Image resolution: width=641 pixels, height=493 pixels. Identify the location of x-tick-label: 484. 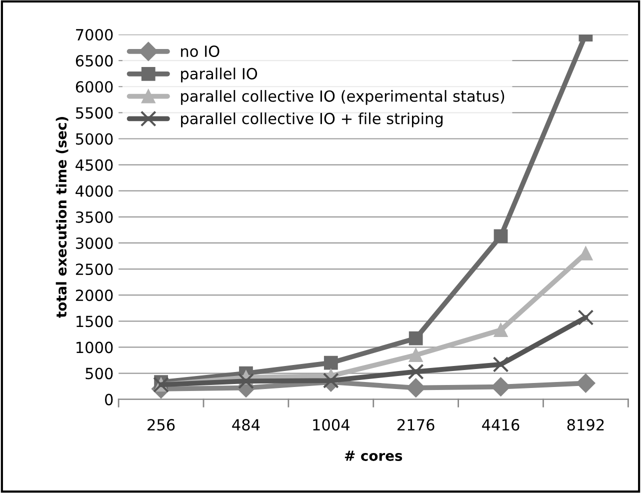
(246, 425).